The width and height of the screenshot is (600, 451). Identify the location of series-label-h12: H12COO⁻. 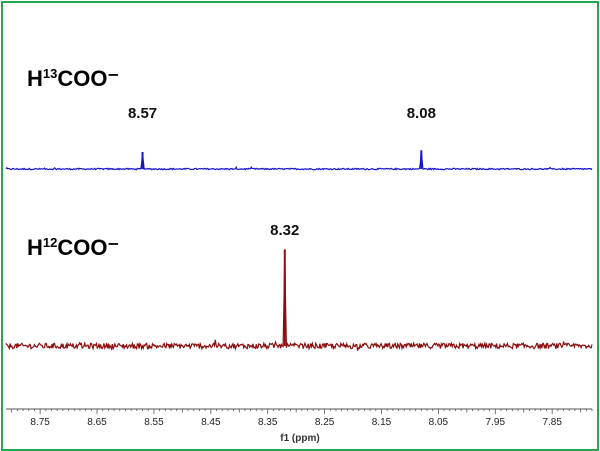
(73, 247).